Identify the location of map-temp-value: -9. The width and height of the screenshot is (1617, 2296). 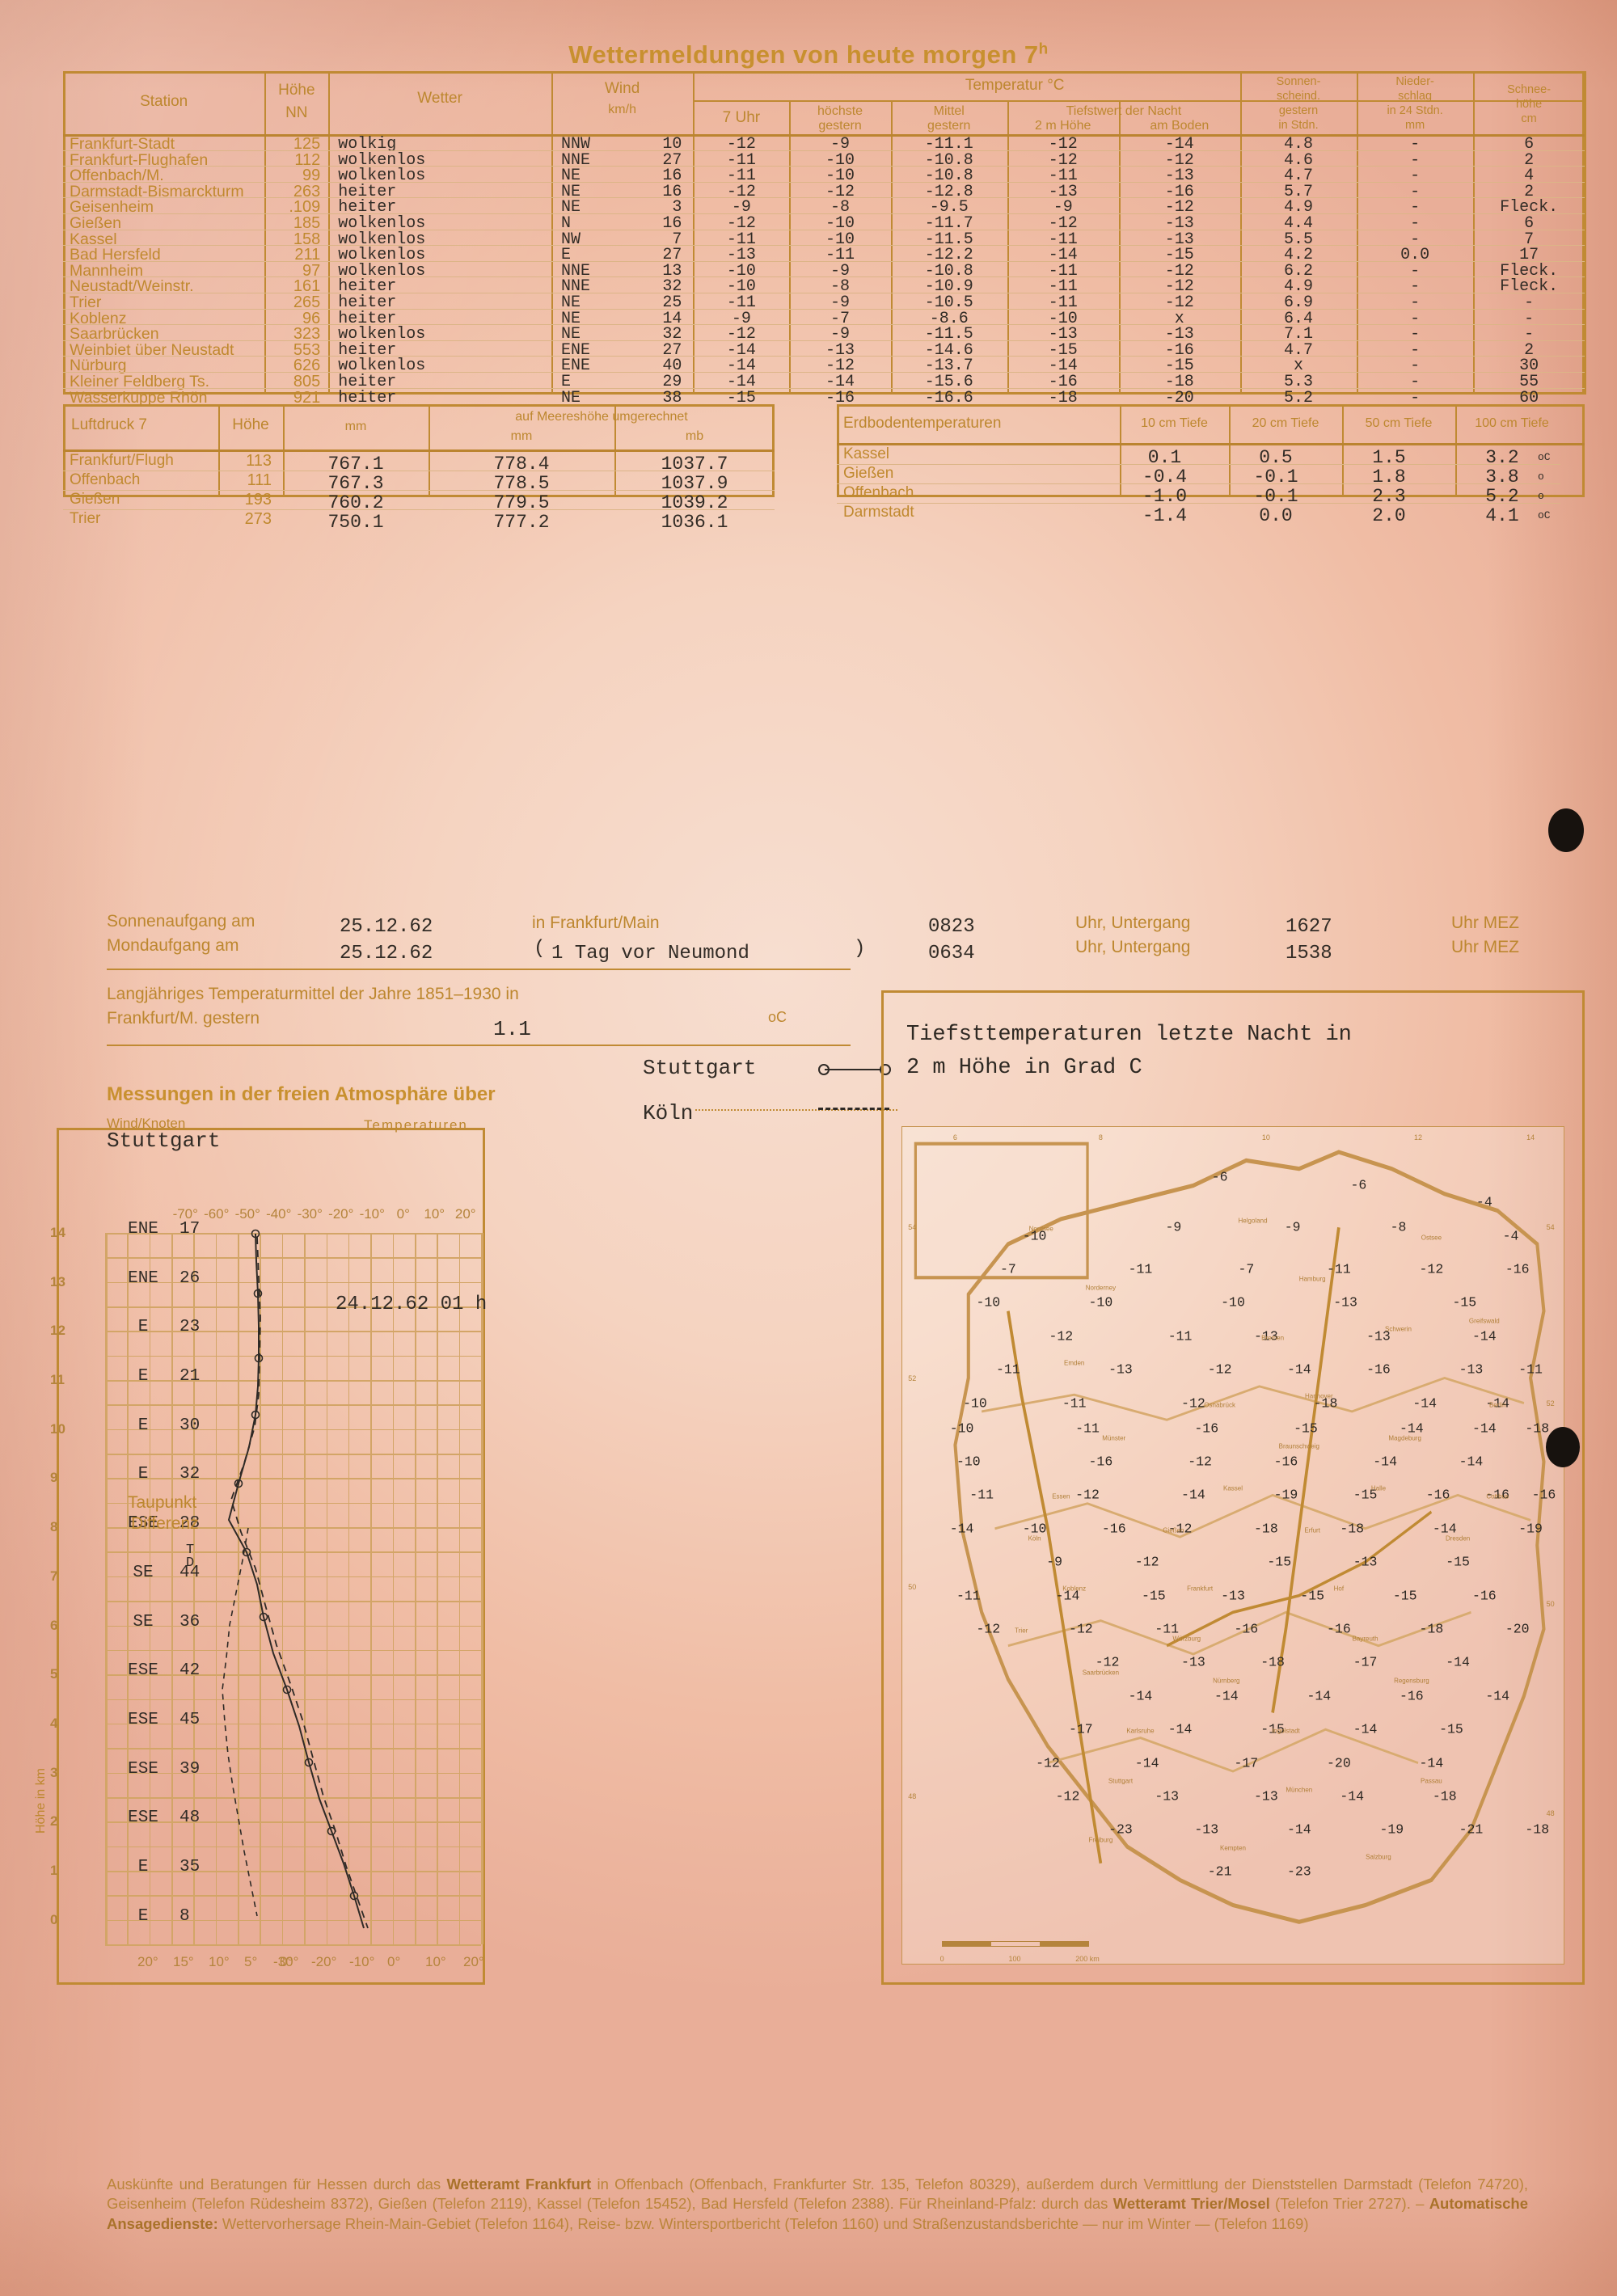
(1054, 1562).